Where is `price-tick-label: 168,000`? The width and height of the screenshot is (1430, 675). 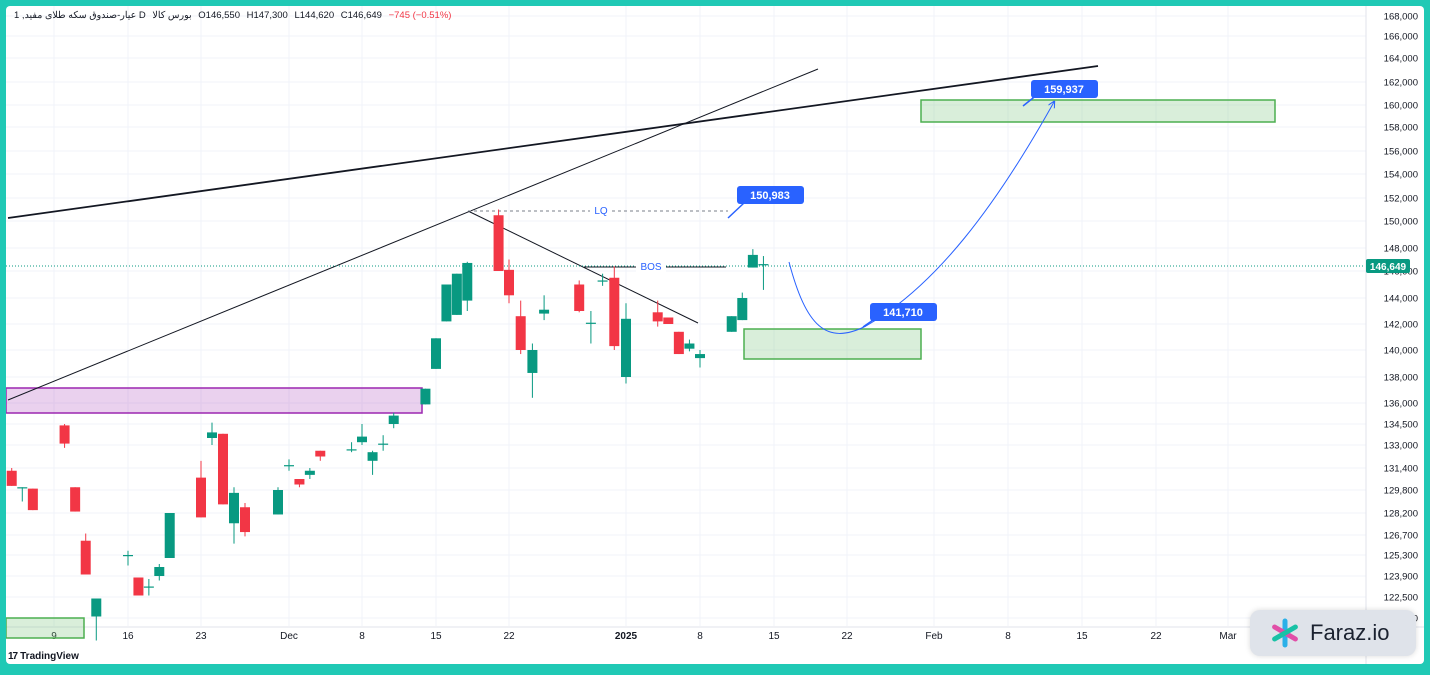 price-tick-label: 168,000 is located at coordinates (1401, 17).